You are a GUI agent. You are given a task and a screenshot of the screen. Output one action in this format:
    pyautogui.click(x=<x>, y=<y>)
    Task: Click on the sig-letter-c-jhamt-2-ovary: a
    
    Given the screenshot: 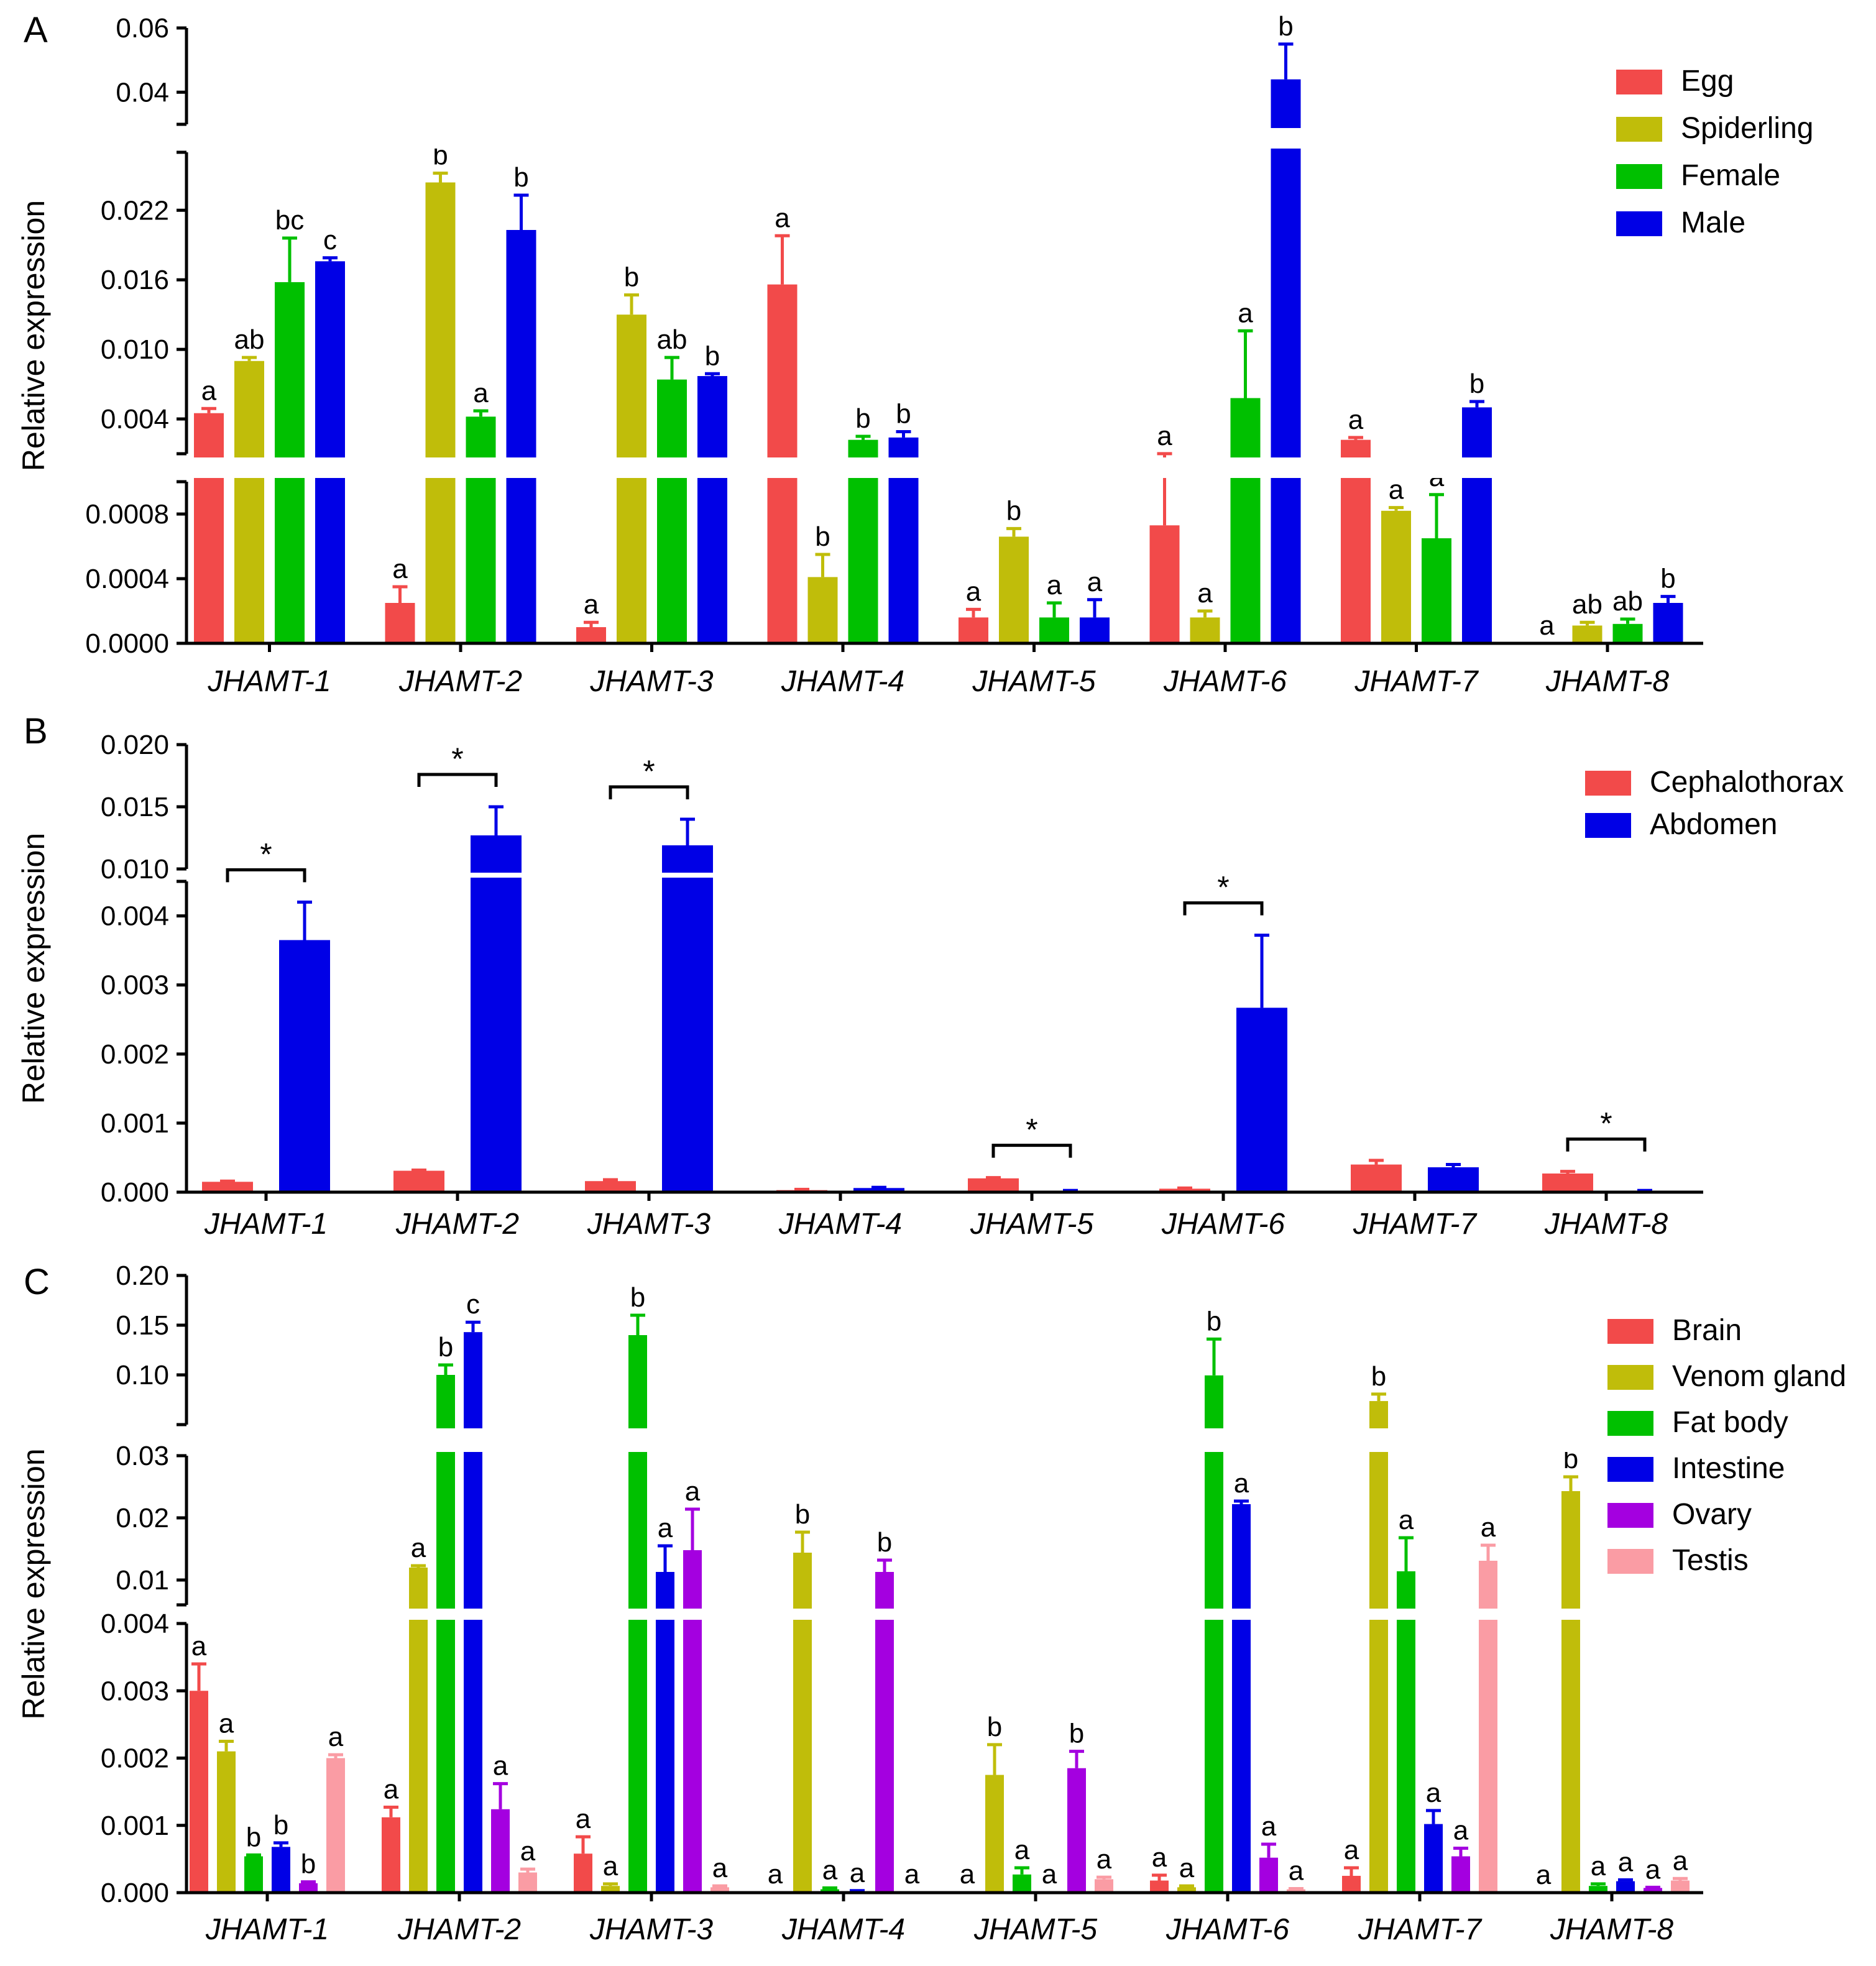 What is the action you would take?
    pyautogui.click(x=500, y=1766)
    